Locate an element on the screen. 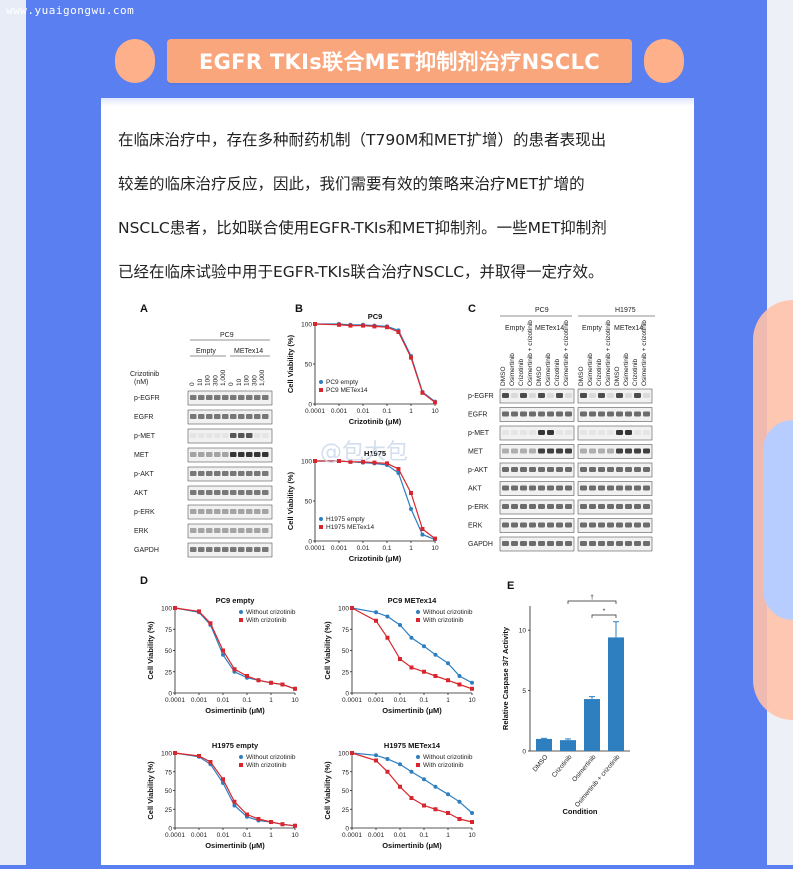 This screenshot has height=869, width=793. y-tick-label: 75 is located at coordinates (346, 772).